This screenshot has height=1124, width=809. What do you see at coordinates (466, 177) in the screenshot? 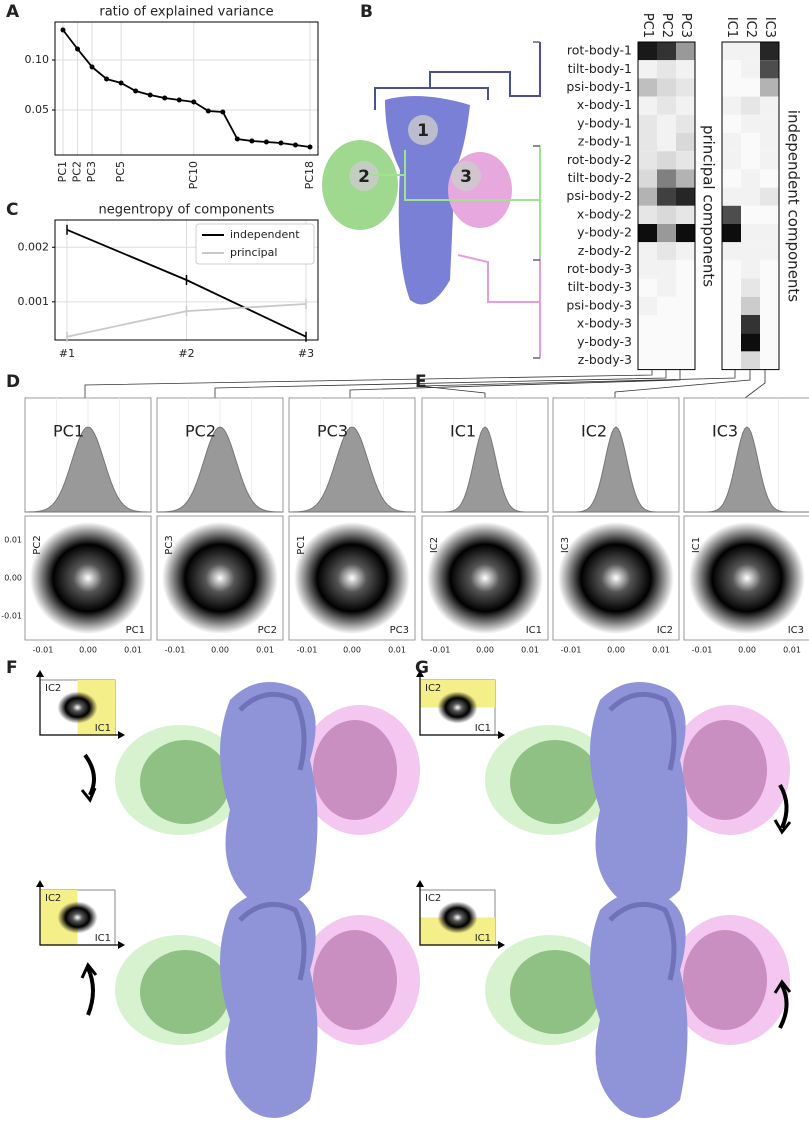
I see `structure-label: 3` at bounding box center [466, 177].